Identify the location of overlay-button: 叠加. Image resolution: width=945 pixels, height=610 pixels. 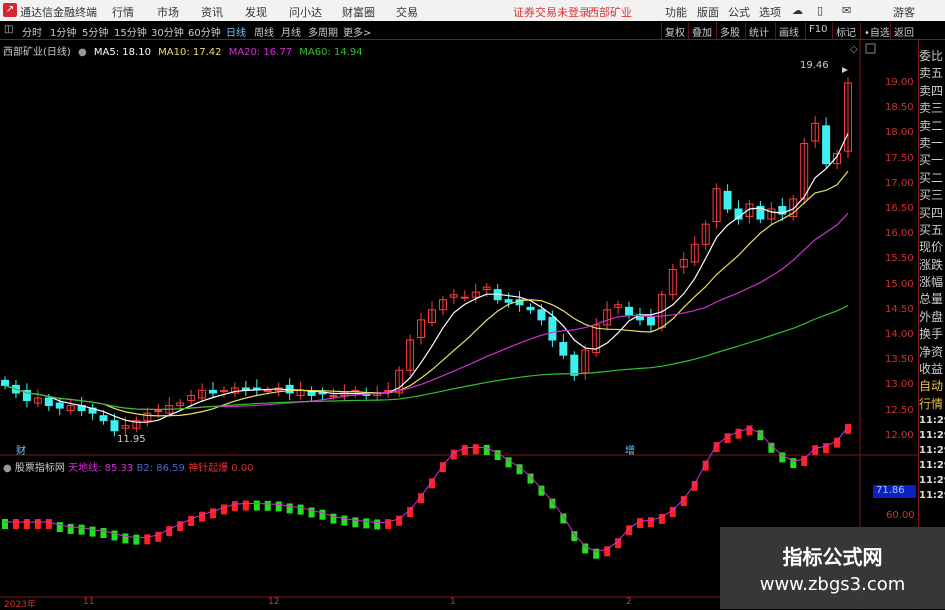
(701, 30).